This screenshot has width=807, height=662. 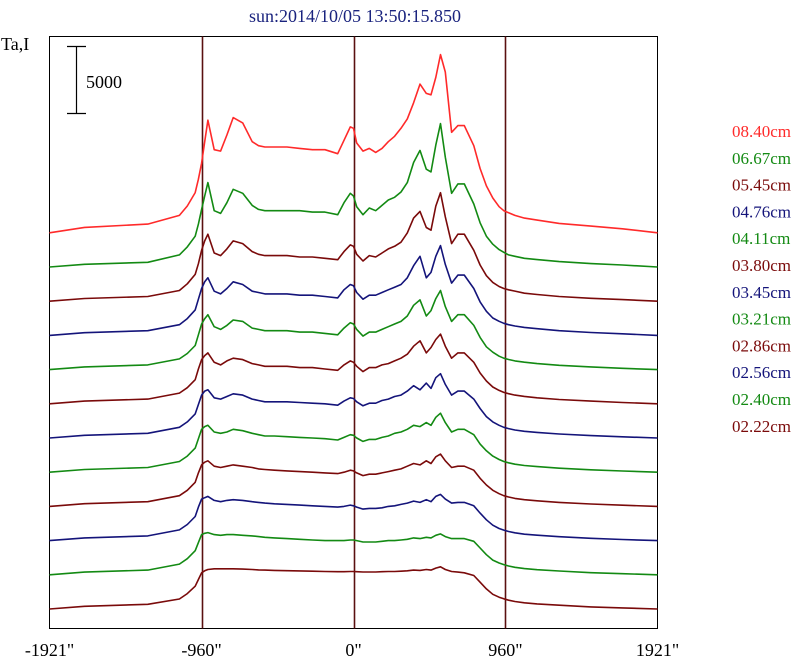 What do you see at coordinates (353, 588) in the screenshot?
I see `series-line-02.22cm` at bounding box center [353, 588].